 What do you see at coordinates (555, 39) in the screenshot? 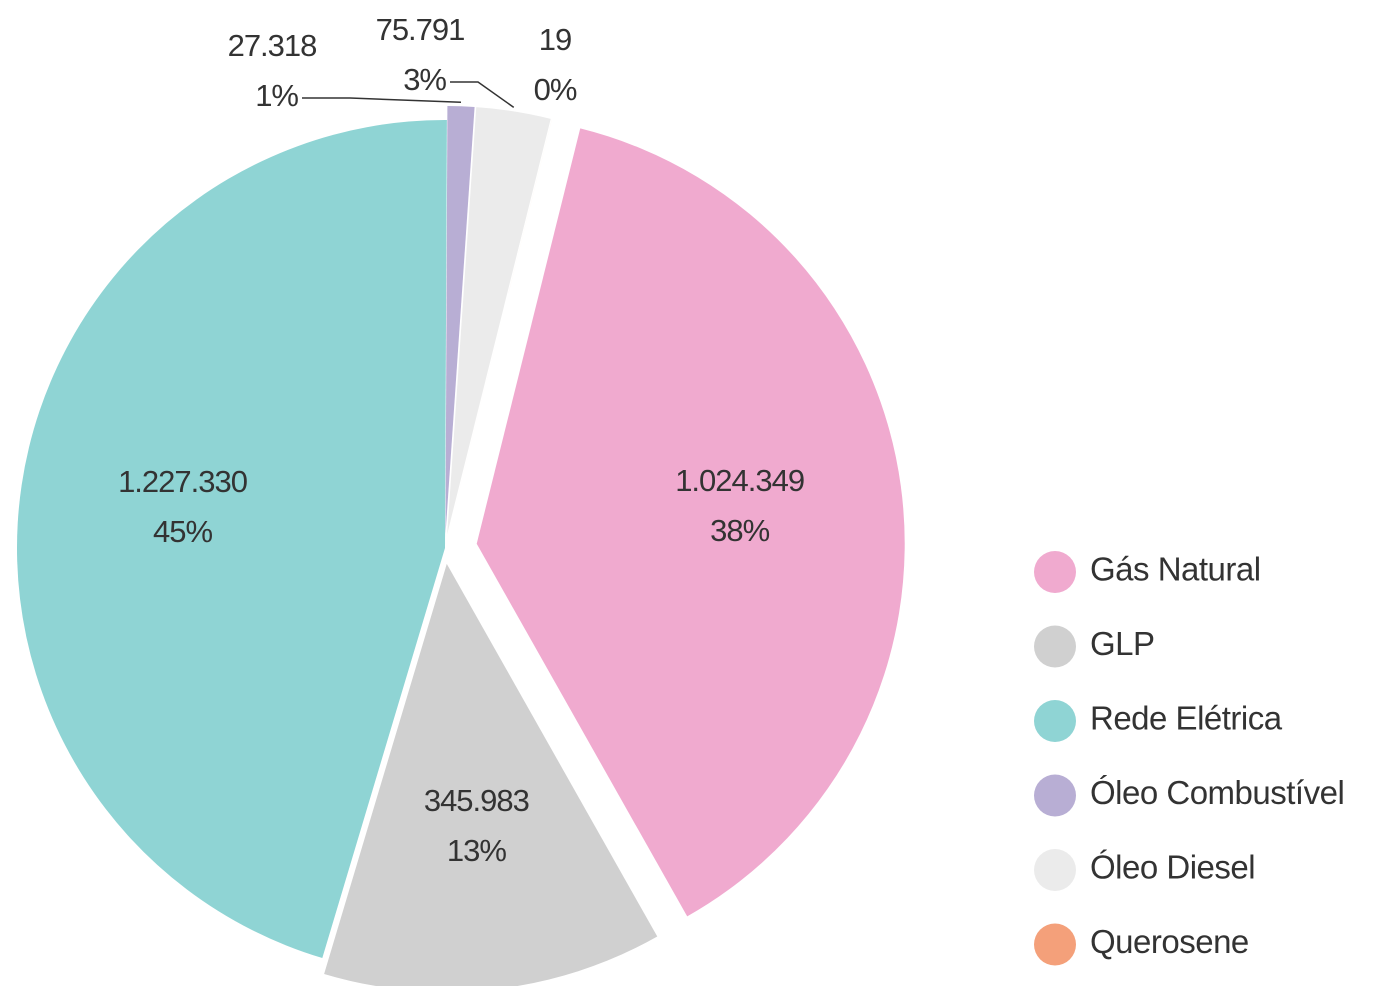
I see `data-label: 19` at bounding box center [555, 39].